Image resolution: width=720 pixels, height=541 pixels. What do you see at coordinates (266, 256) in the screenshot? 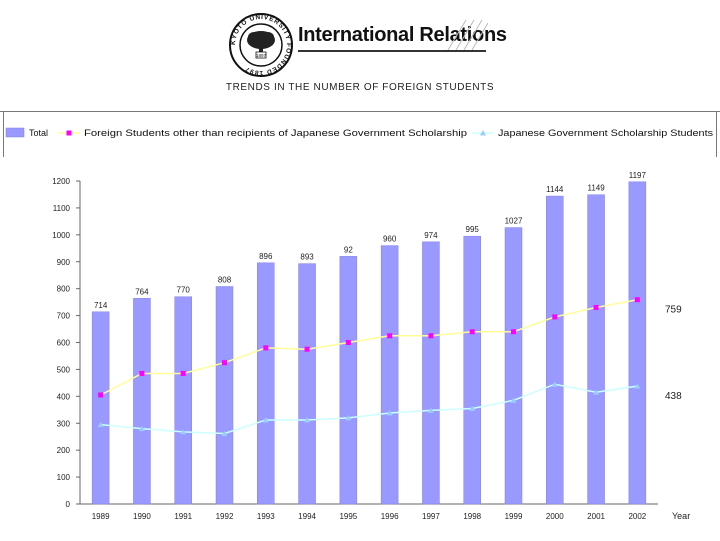
I see `bar-value-label: 896` at bounding box center [266, 256].